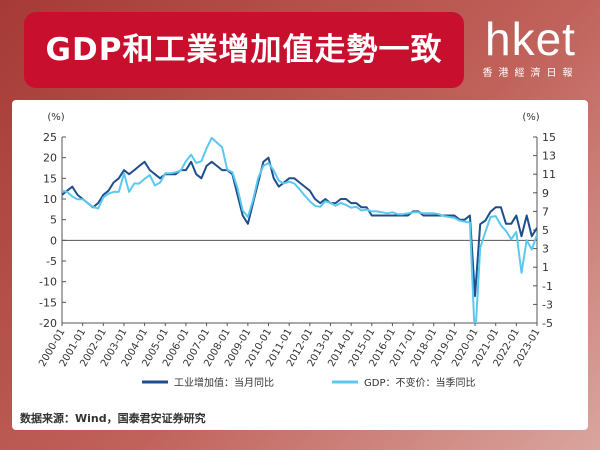  I want to click on logo: hket 香港經濟日報, so click(530, 46).